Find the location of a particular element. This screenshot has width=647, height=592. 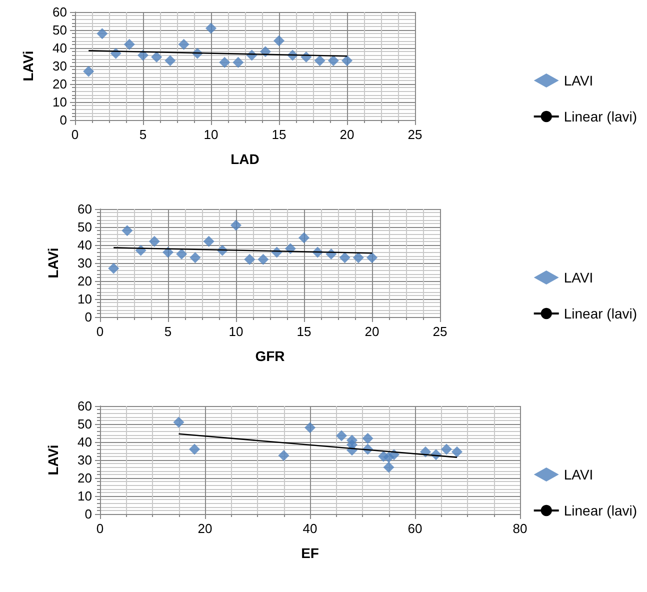

x-tick-label: 60 is located at coordinates (415, 528).